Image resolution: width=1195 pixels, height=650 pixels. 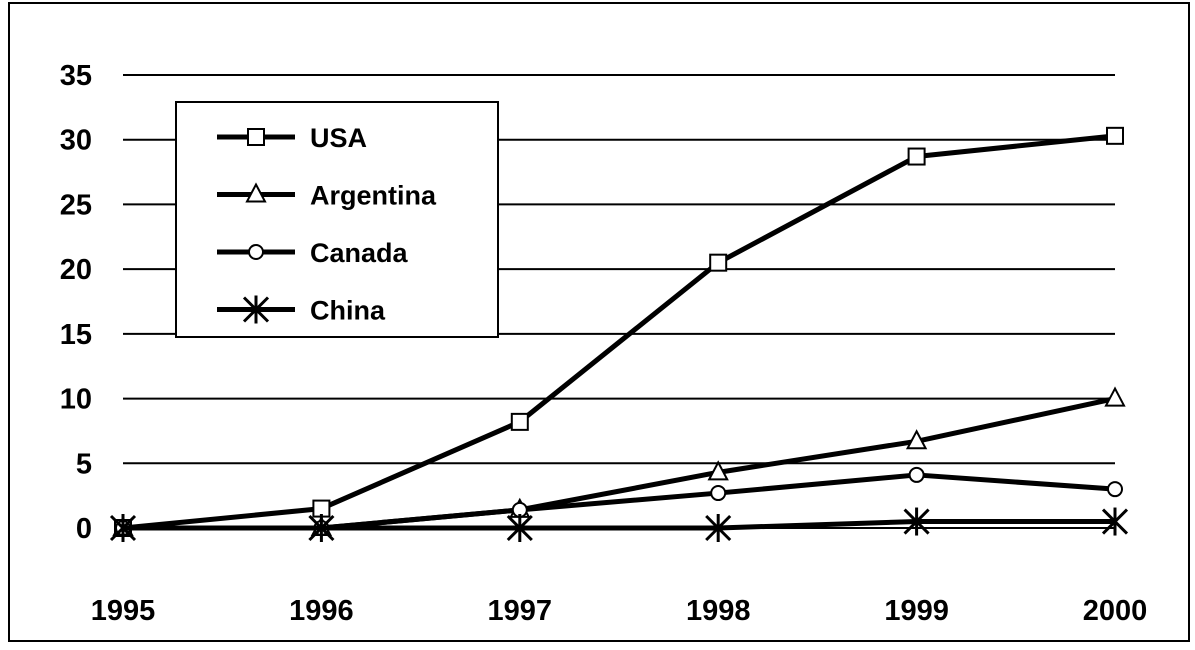 I want to click on y-tick-label-35: 35, so click(x=76, y=76).